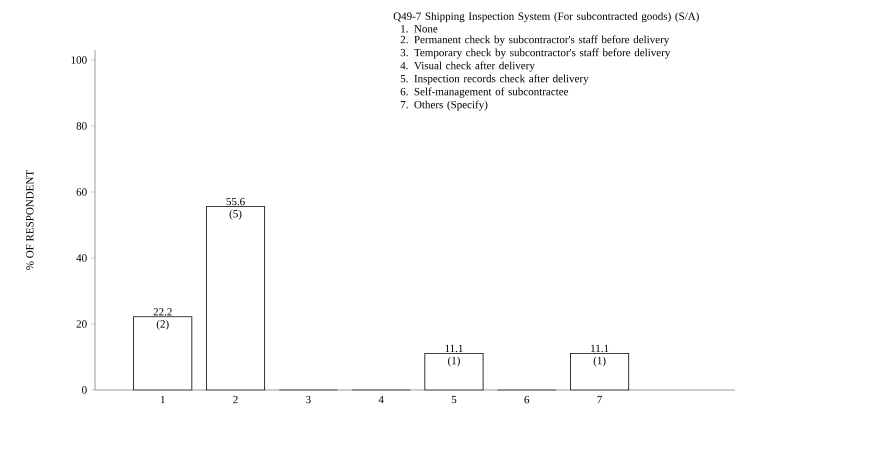  What do you see at coordinates (535, 40) in the screenshot?
I see `text: 2. Permanent check by subcontractor's staff before delivery` at bounding box center [535, 40].